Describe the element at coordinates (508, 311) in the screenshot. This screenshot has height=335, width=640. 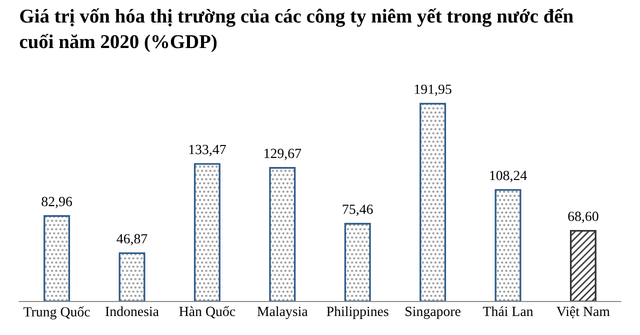
I see `x-tick-label: Thái Lan` at that location.